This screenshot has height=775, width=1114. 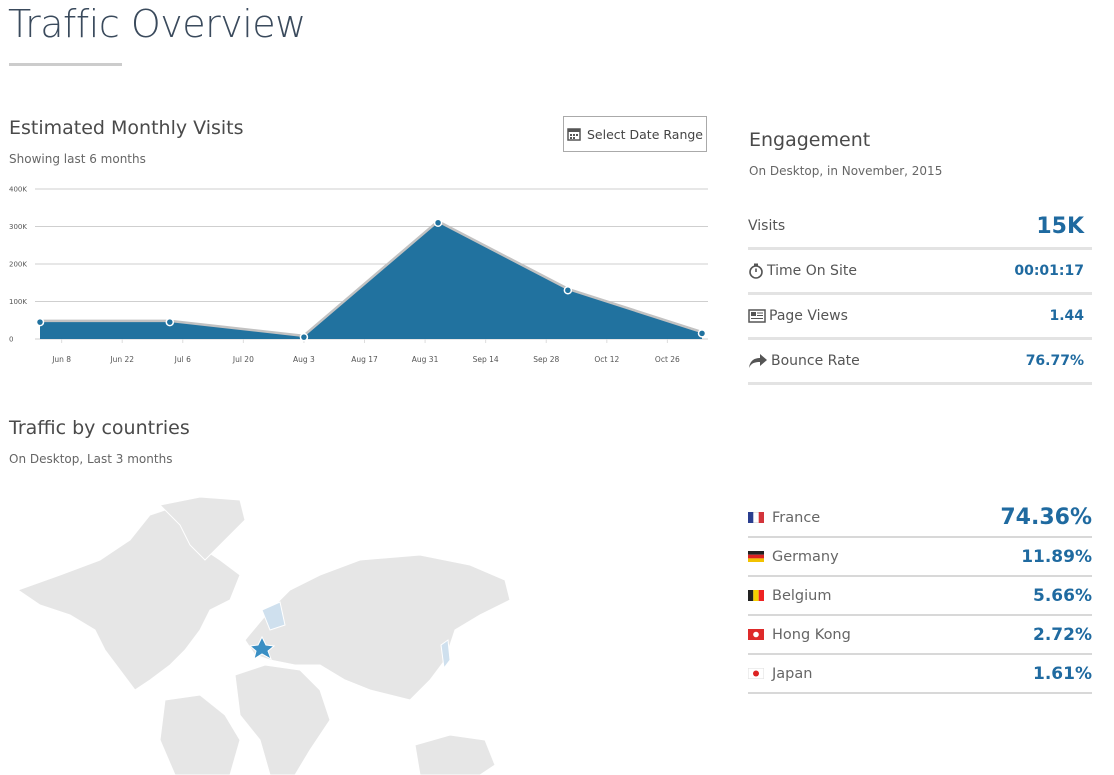 I want to click on metric-value: 15K, so click(x=1060, y=226).